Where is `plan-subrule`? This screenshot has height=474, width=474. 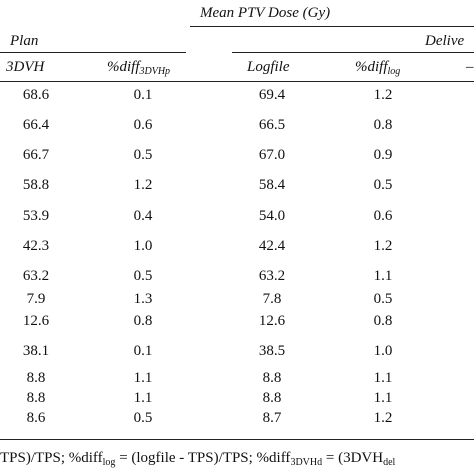
plan-subrule is located at coordinates (93, 52).